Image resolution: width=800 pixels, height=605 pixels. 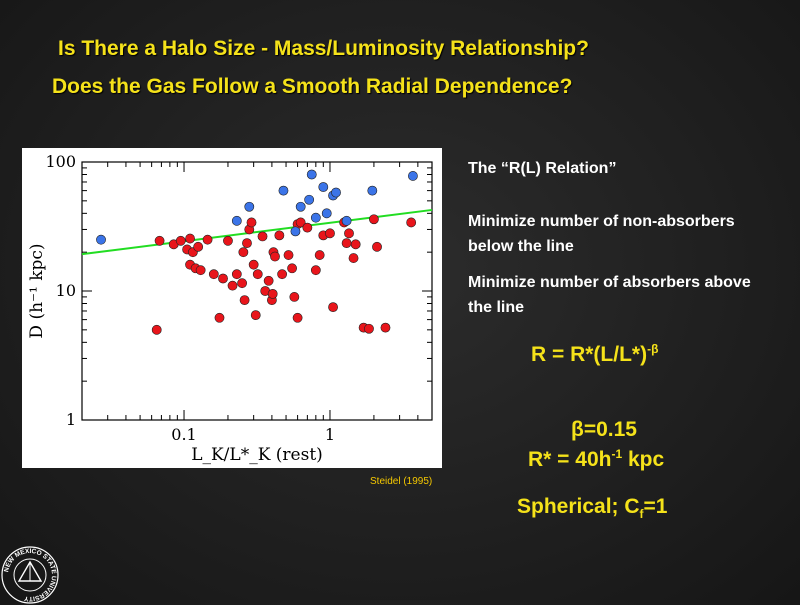 I want to click on equation-exponent: -β, so click(x=653, y=349).